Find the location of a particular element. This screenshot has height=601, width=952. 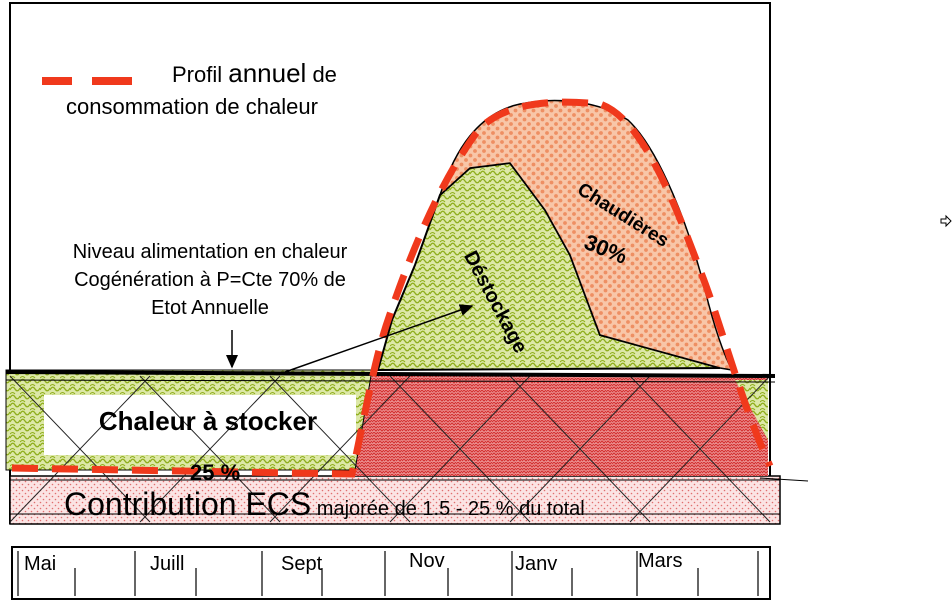

cogeneration-note-line2: Cogénération à P=Cte 70% de is located at coordinates (210, 280).